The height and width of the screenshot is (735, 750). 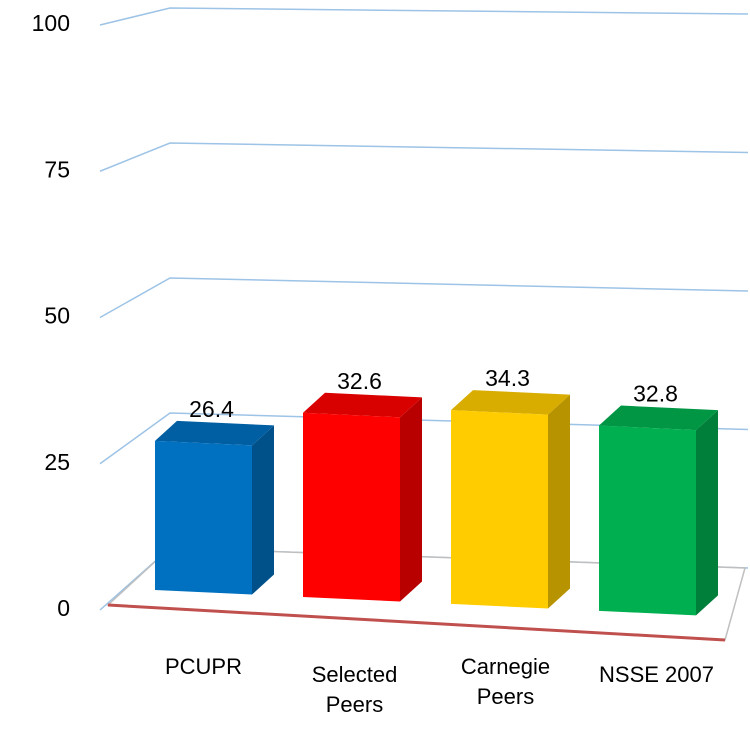 What do you see at coordinates (354, 689) in the screenshot?
I see `x-tick-label: Selected Peers` at bounding box center [354, 689].